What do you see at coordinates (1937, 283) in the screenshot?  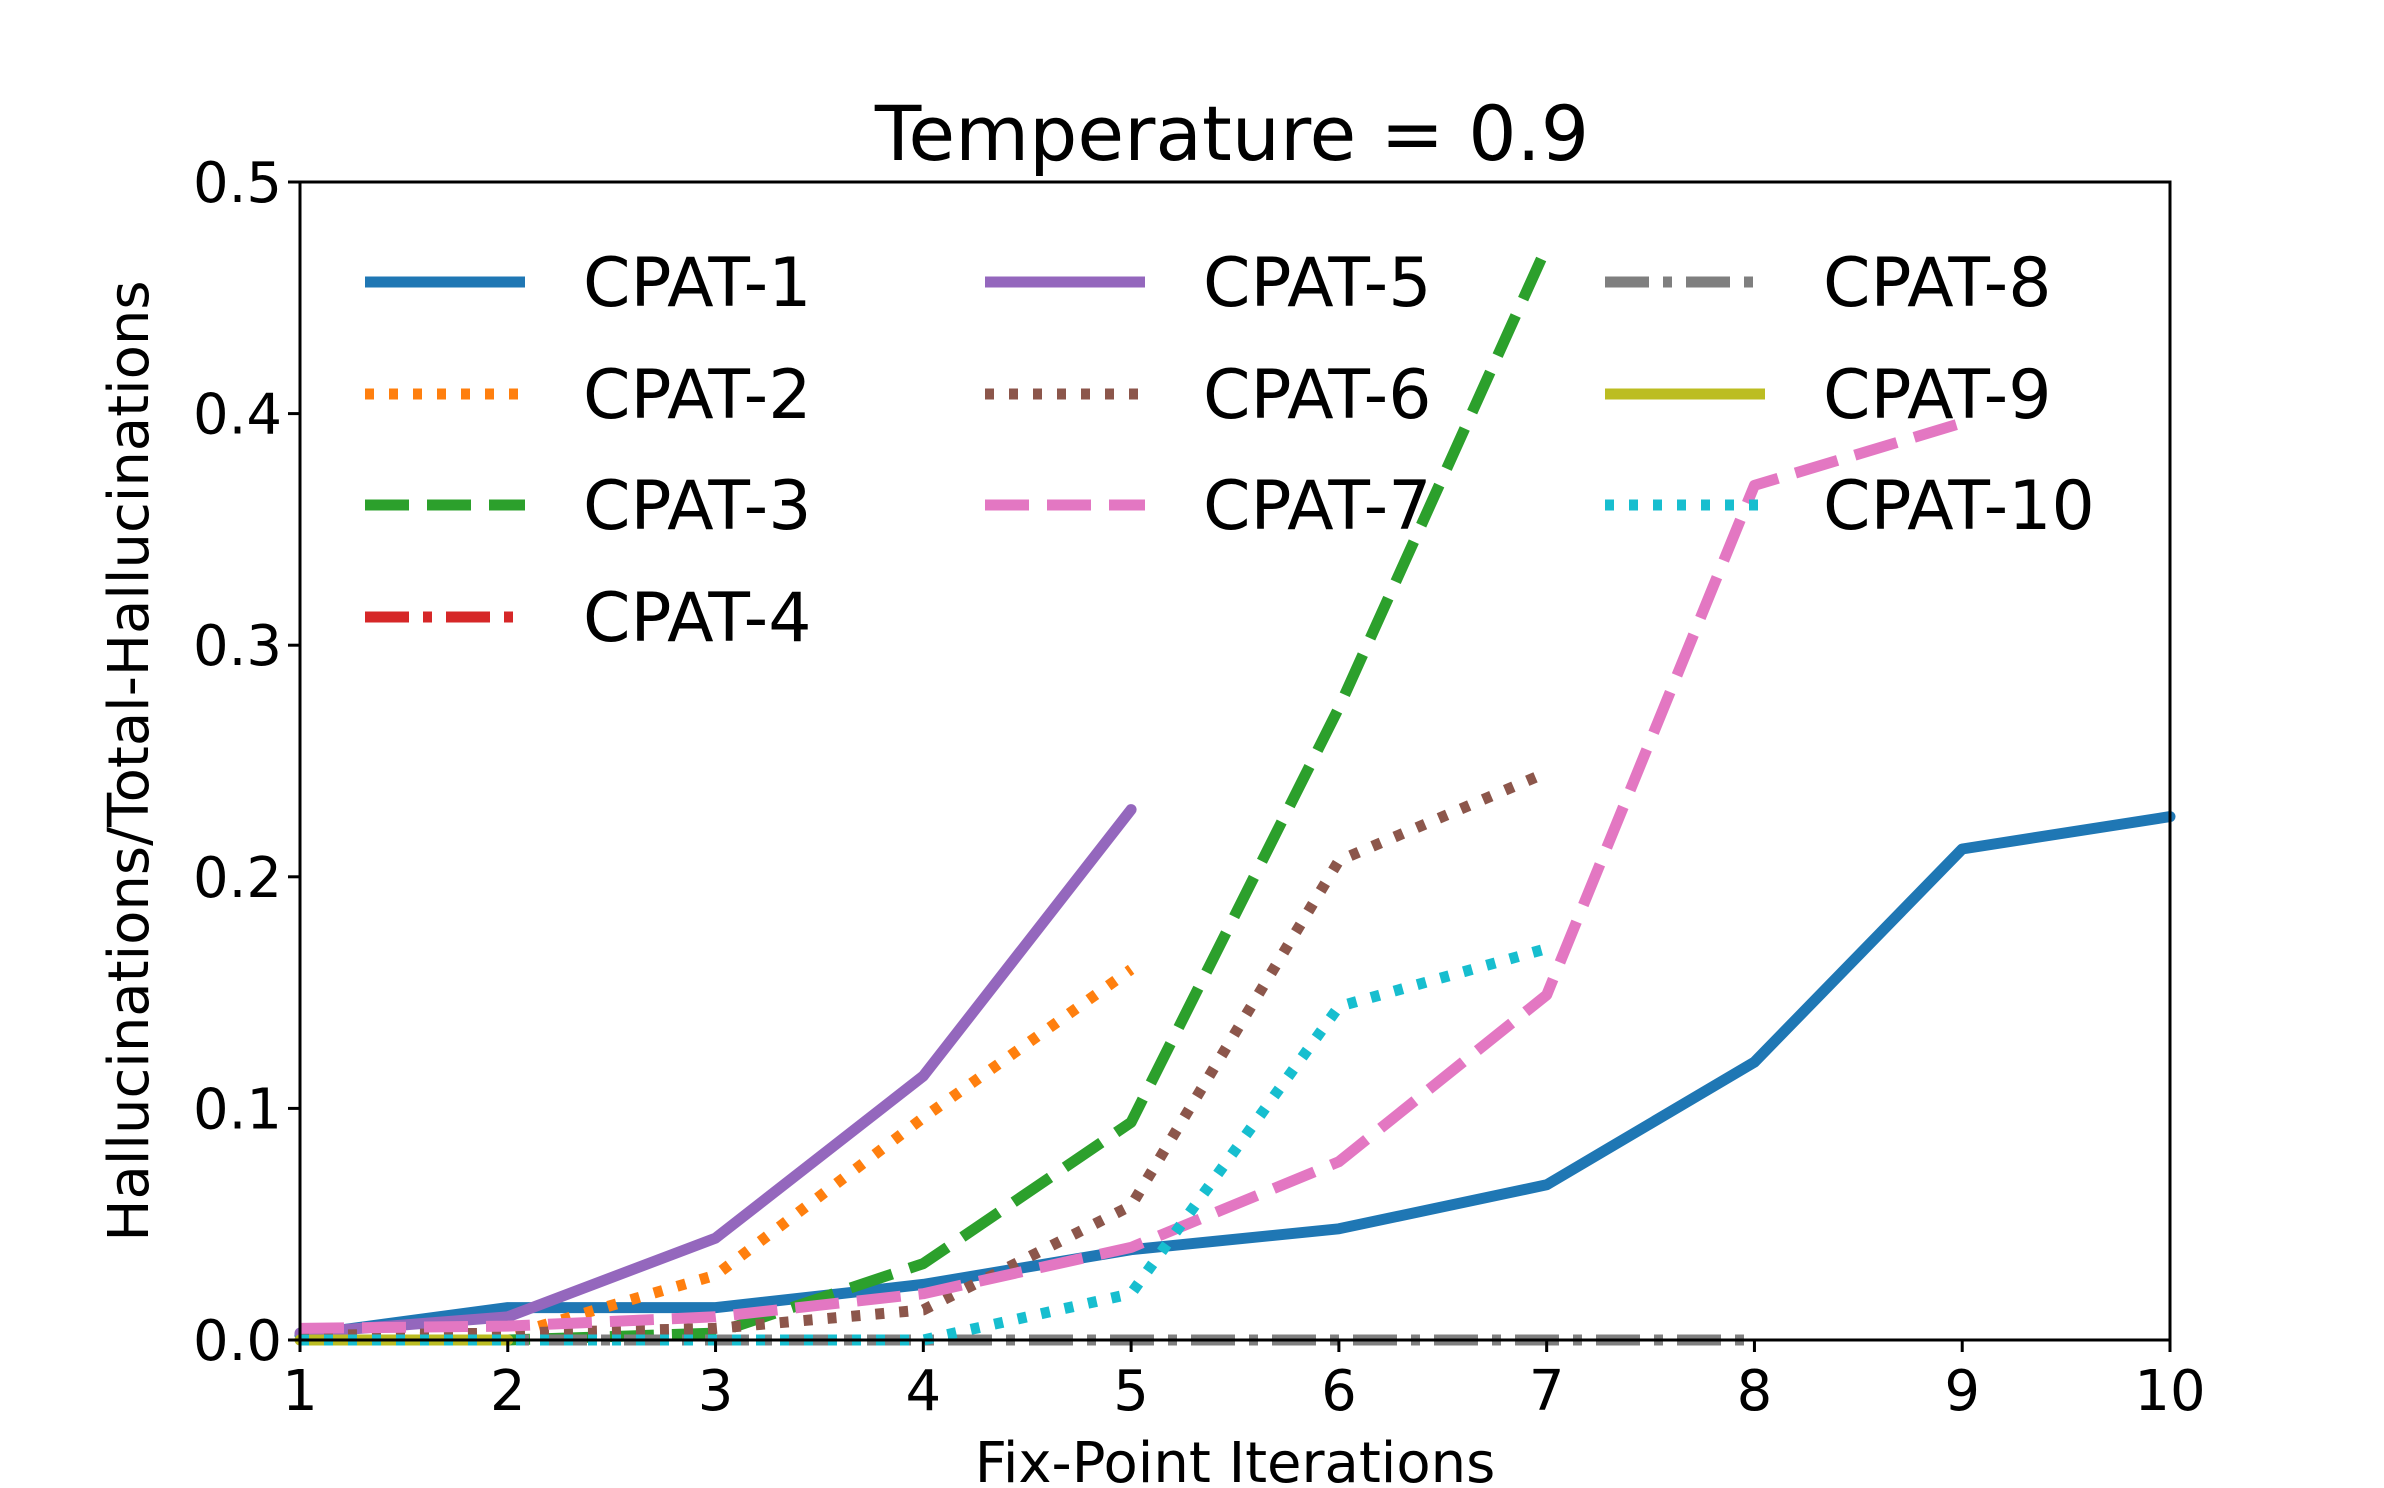 I see `legend-label-8: CPAT-8` at bounding box center [1937, 283].